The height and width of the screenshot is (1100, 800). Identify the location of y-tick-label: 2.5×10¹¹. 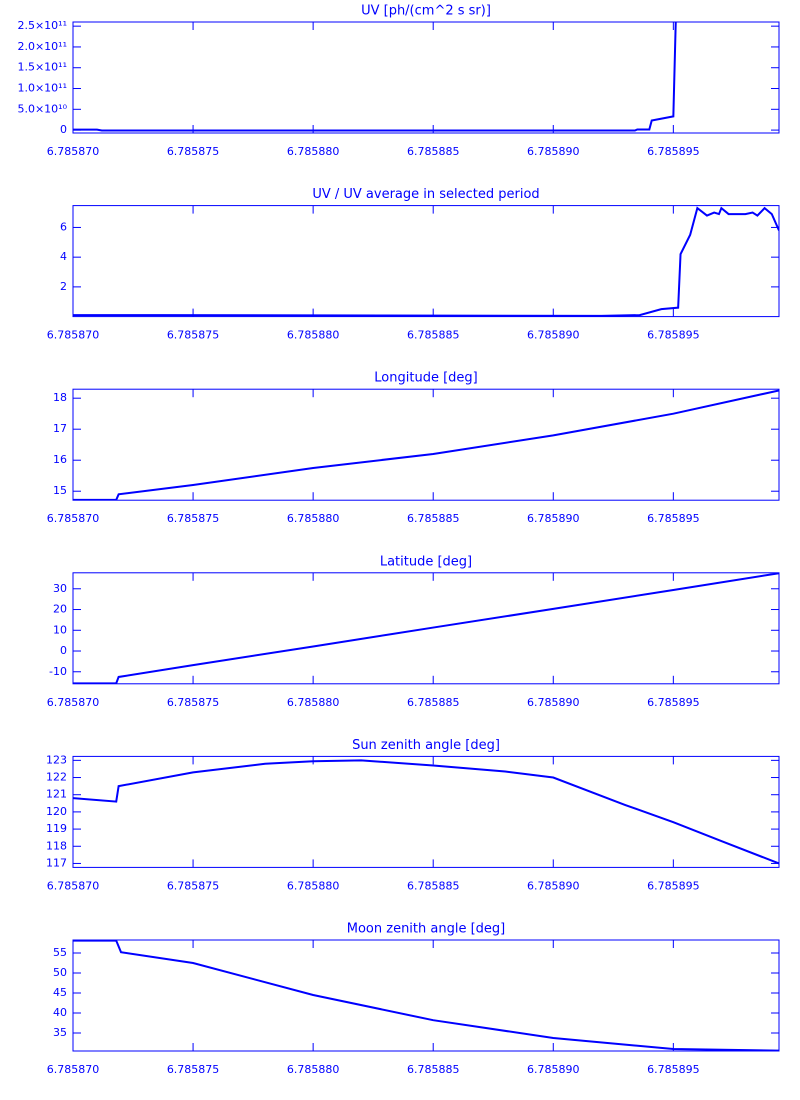
(42, 25).